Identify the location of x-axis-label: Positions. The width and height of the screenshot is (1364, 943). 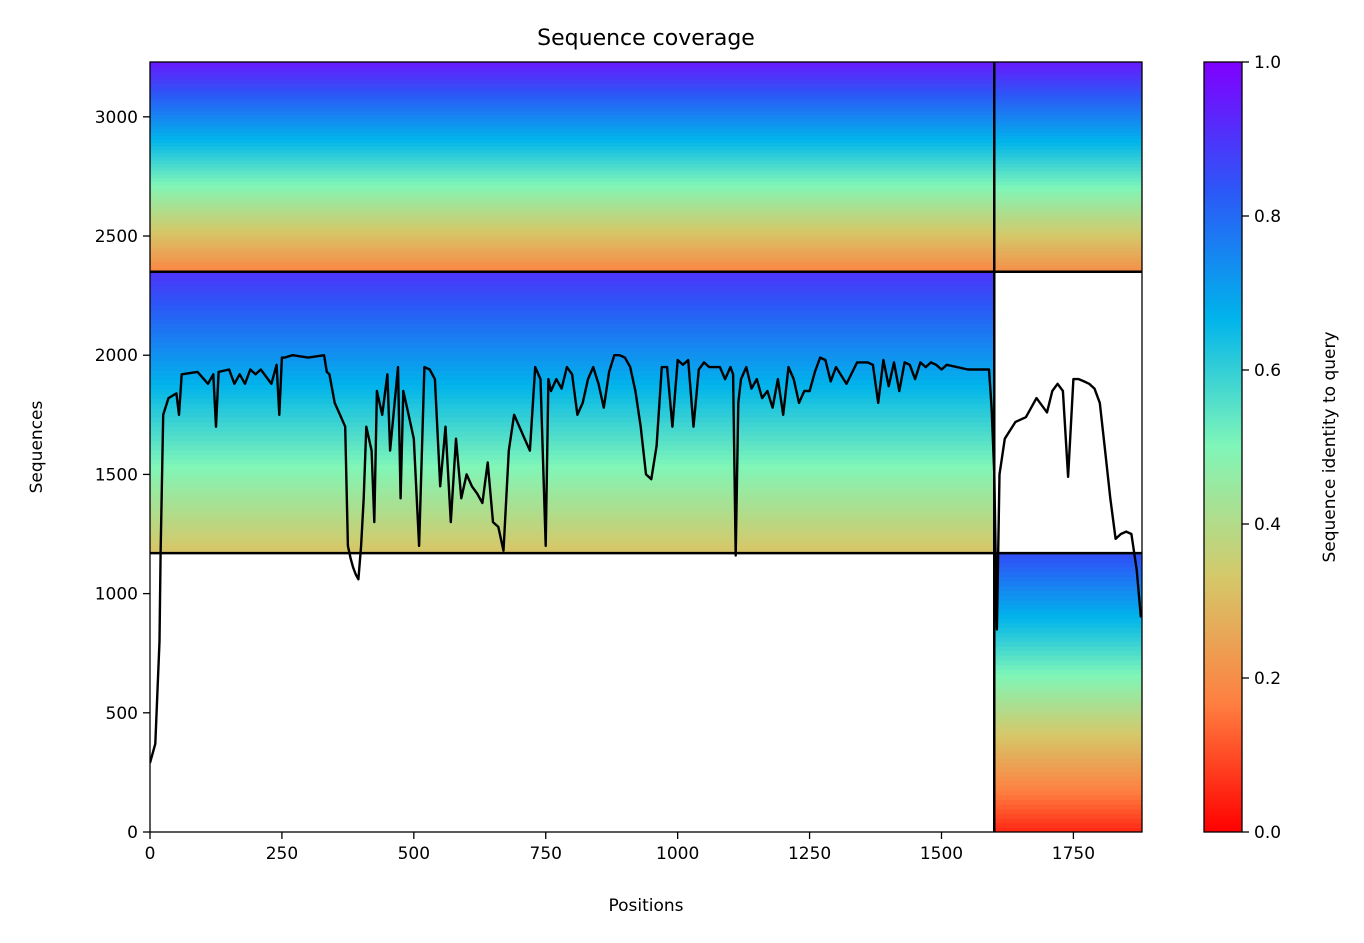
(645, 906).